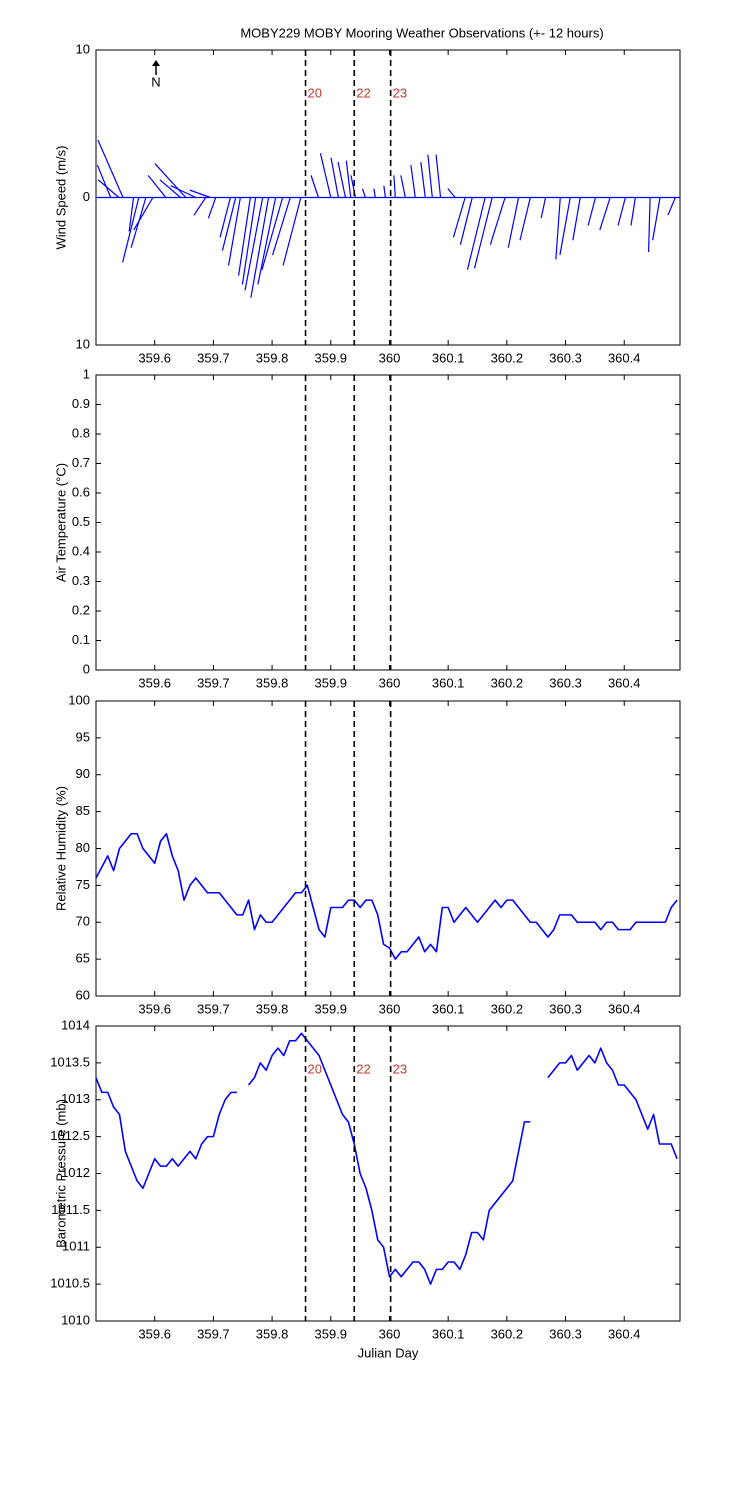  What do you see at coordinates (75, 1319) in the screenshot?
I see `y-tick-label: 1010` at bounding box center [75, 1319].